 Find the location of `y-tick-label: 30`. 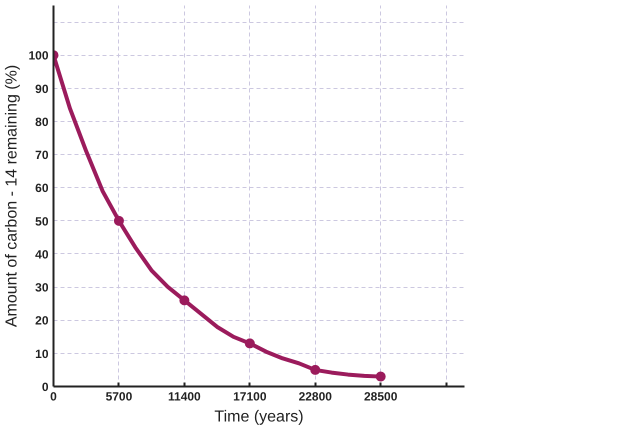

y-tick-label: 30 is located at coordinates (42, 287).